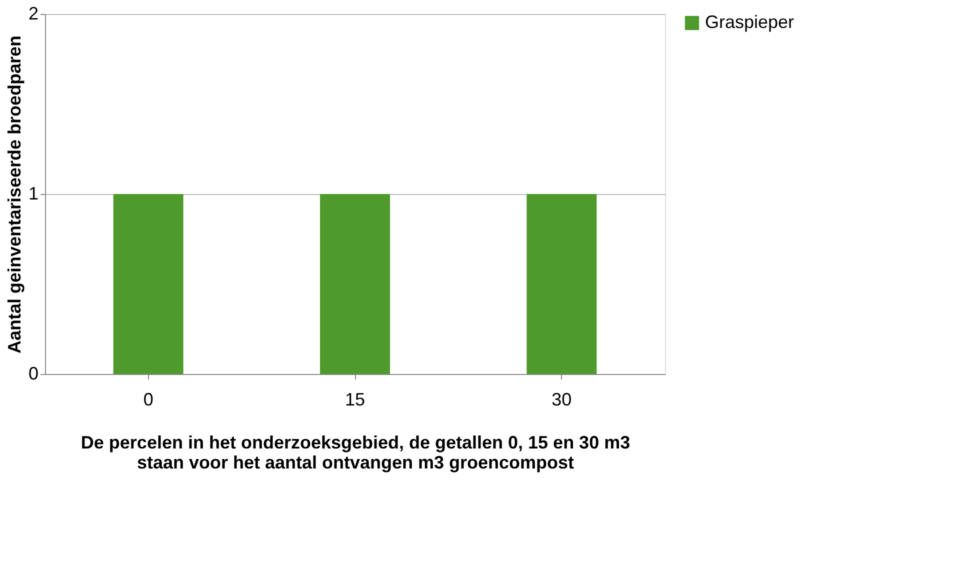 This screenshot has width=960, height=575. Describe the element at coordinates (148, 400) in the screenshot. I see `x-tick-label: 0` at that location.